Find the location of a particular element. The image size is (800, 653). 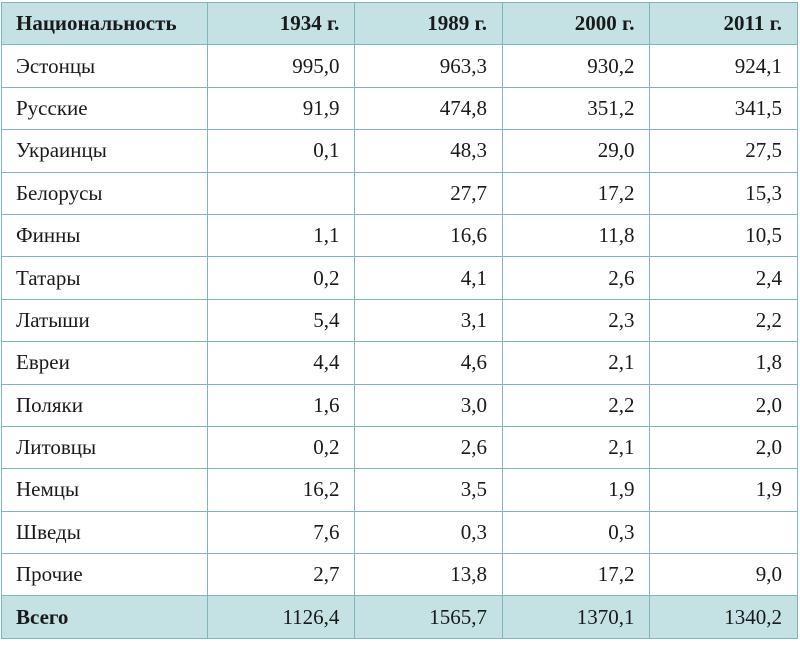

nationality-cell: Прочие is located at coordinates (104, 575).